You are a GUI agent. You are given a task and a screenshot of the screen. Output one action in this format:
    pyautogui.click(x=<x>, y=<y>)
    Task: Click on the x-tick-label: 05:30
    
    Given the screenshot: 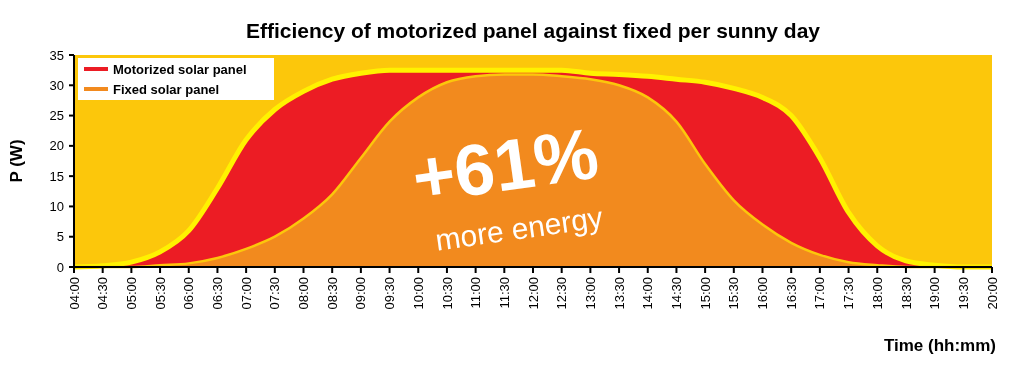 What is the action you would take?
    pyautogui.click(x=160, y=293)
    